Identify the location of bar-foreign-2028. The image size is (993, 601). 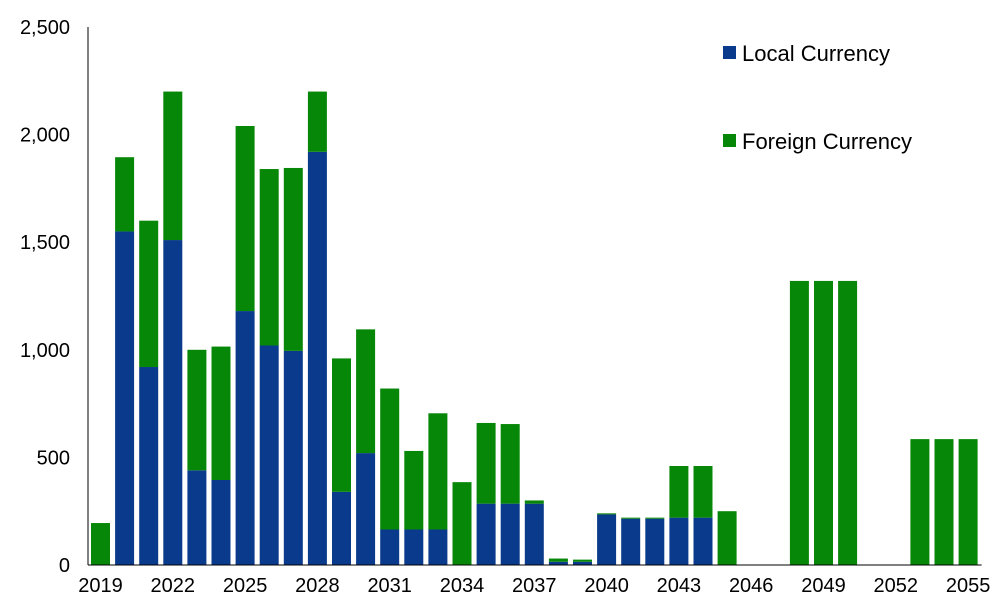
(317, 121).